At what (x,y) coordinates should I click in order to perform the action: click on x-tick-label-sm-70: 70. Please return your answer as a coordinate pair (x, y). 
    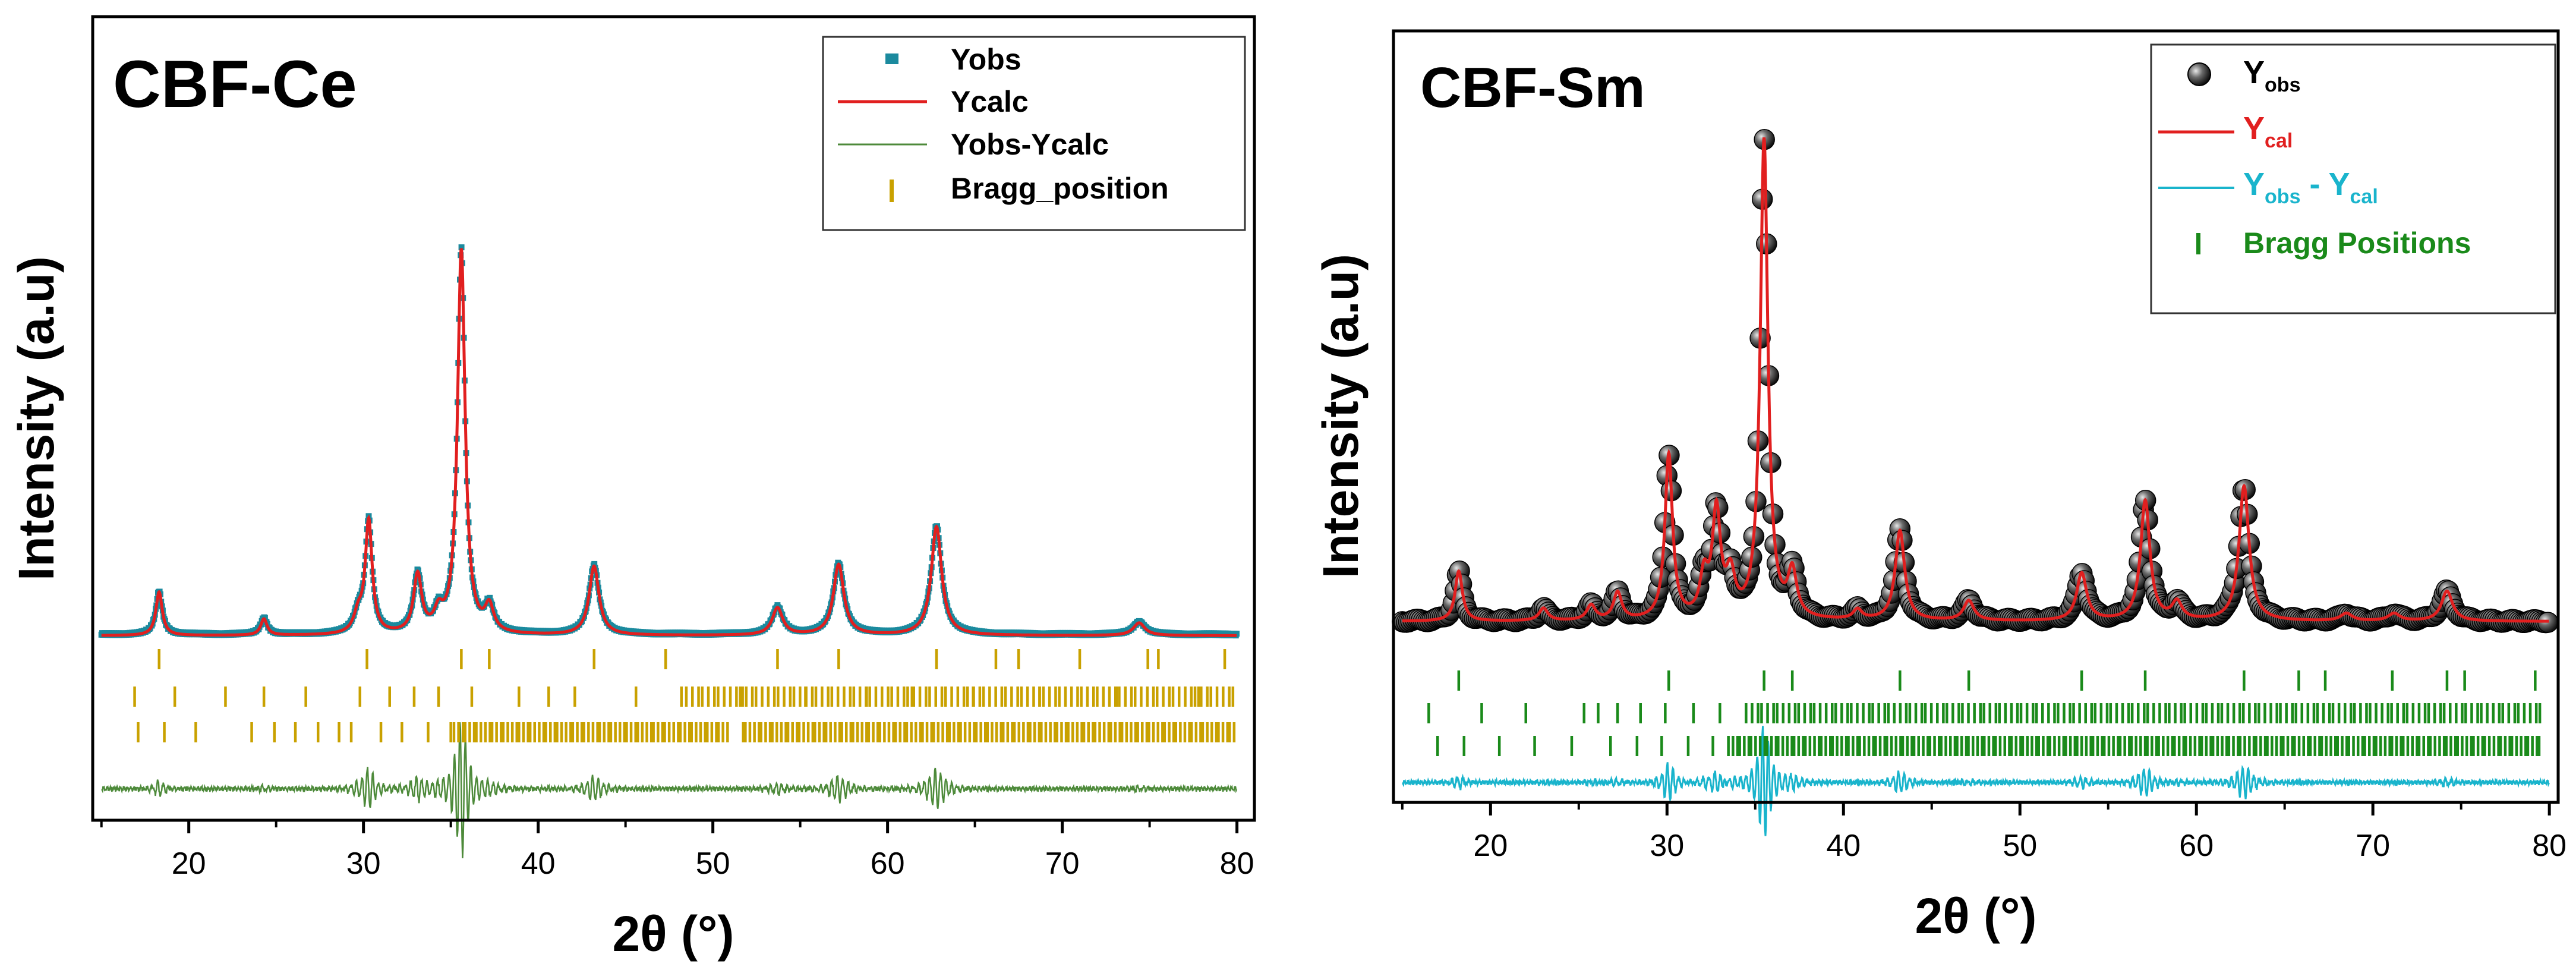
    Looking at the image, I should click on (2373, 846).